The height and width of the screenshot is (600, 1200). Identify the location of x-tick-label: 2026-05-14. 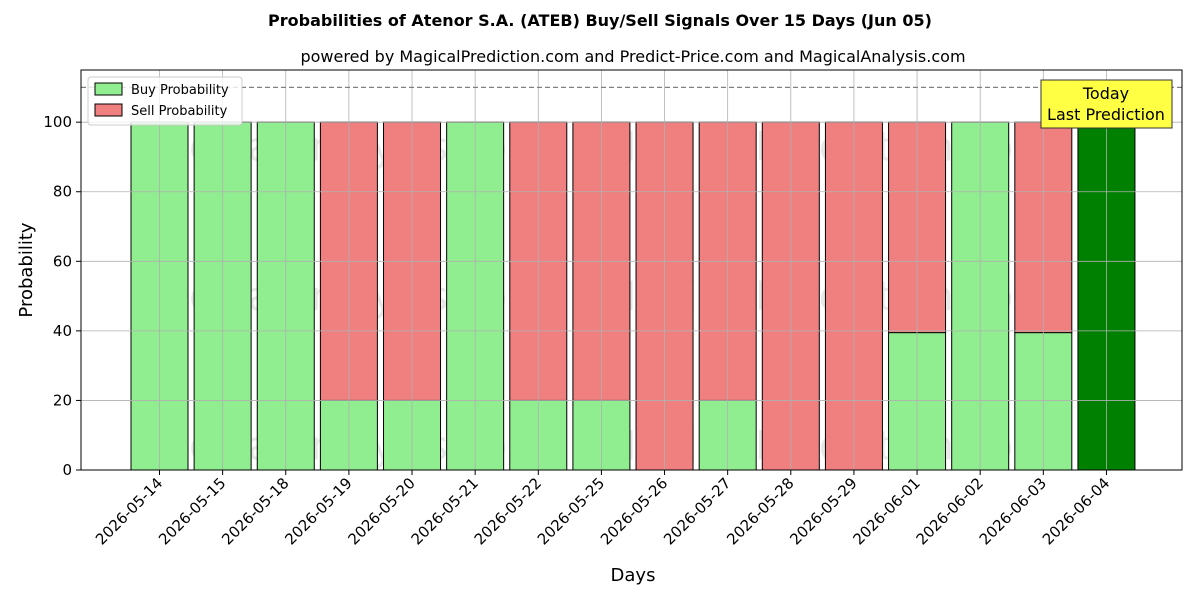
(129, 511).